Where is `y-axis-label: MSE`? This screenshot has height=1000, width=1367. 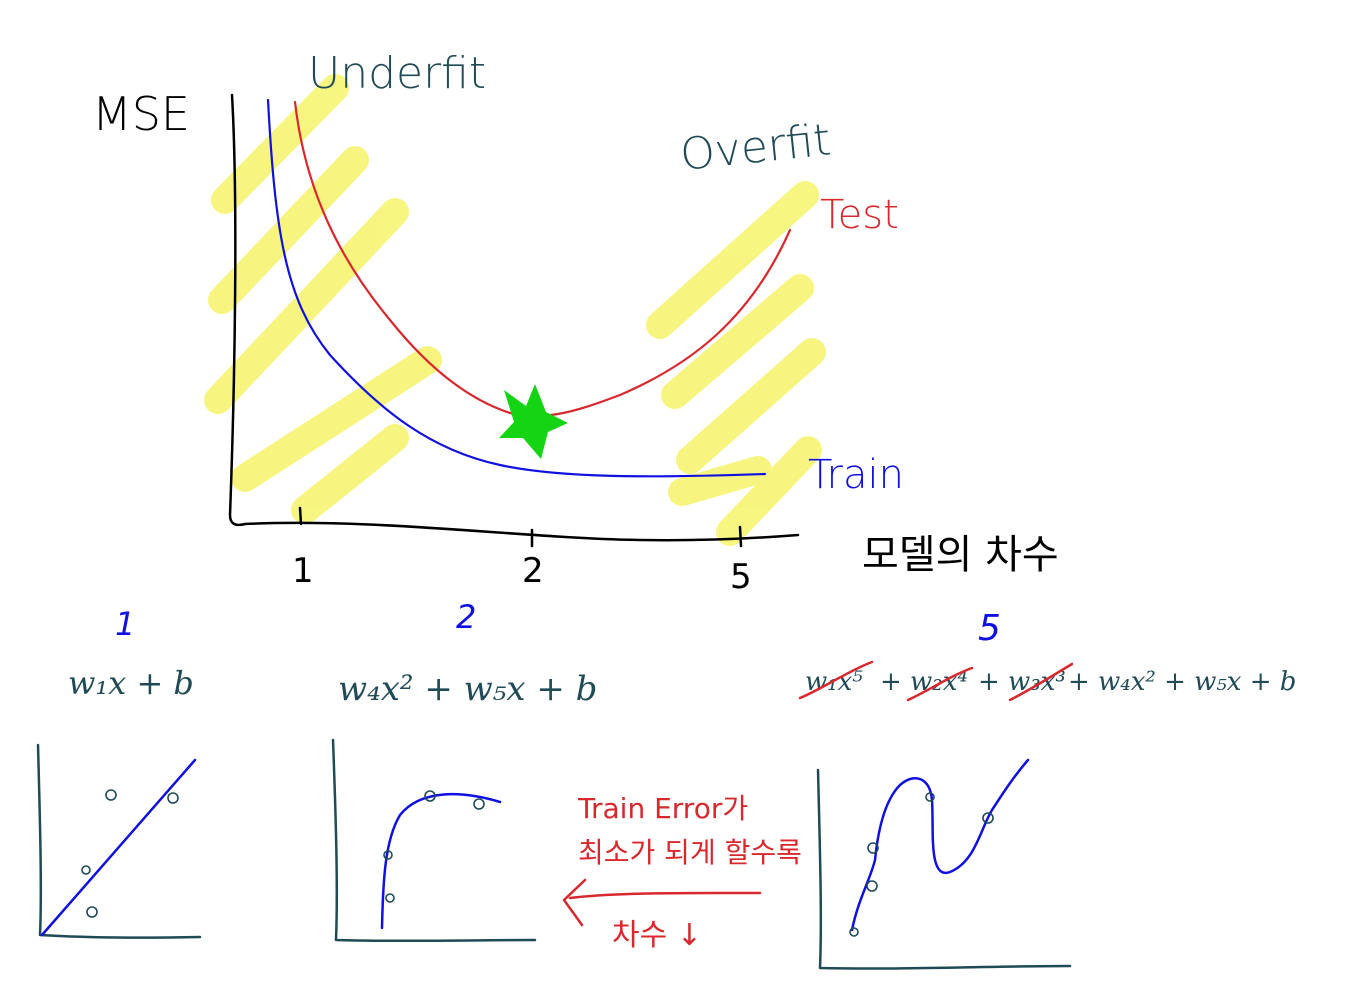
y-axis-label: MSE is located at coordinates (141, 114).